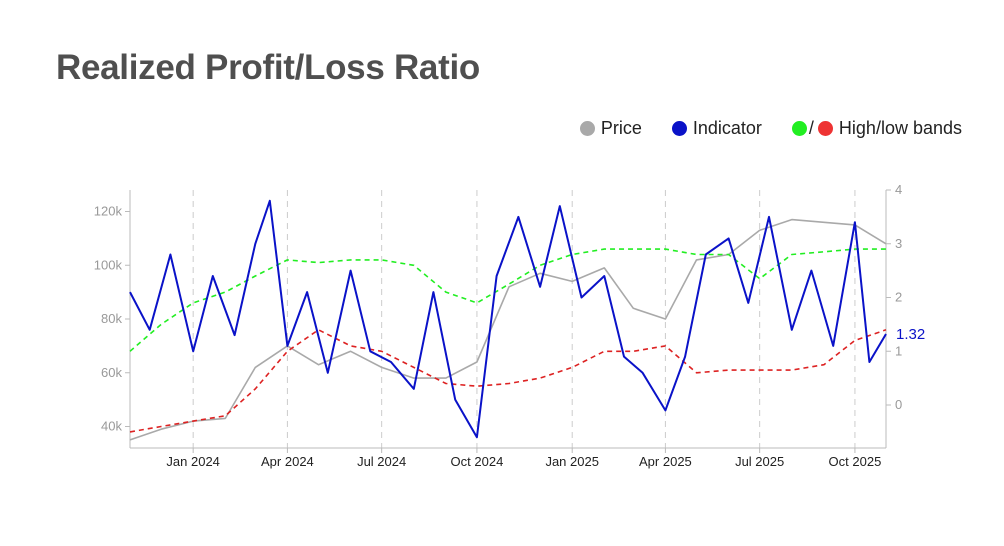 This screenshot has width=1004, height=546. Describe the element at coordinates (679, 128) in the screenshot. I see `indicator-dot-icon` at that location.